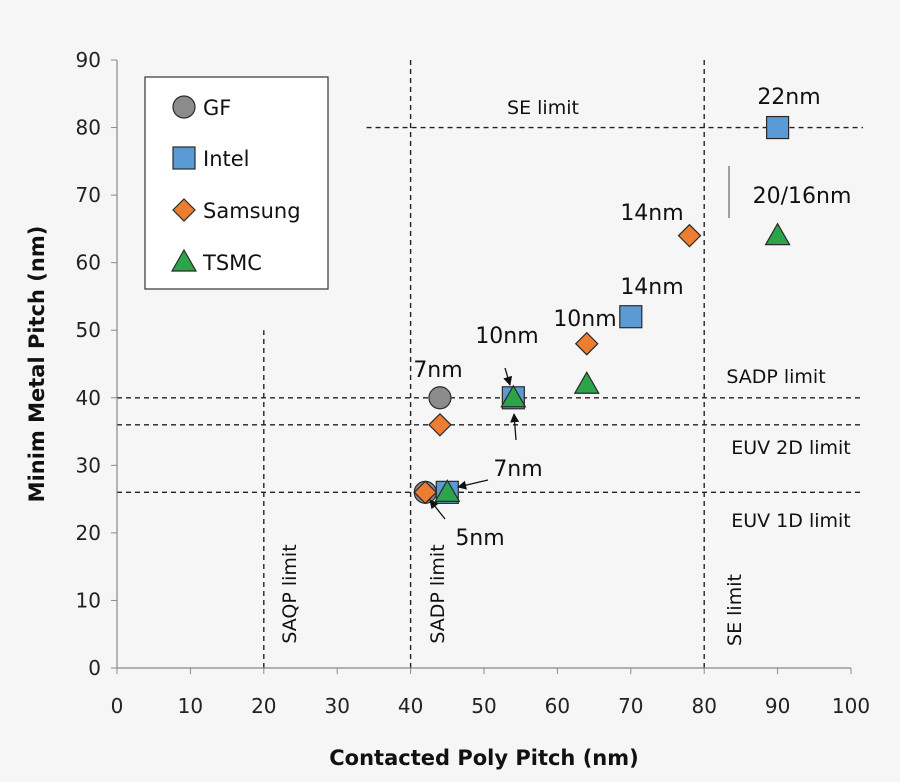  I want to click on legend: GF Intel Samsung TSMC, so click(236, 183).